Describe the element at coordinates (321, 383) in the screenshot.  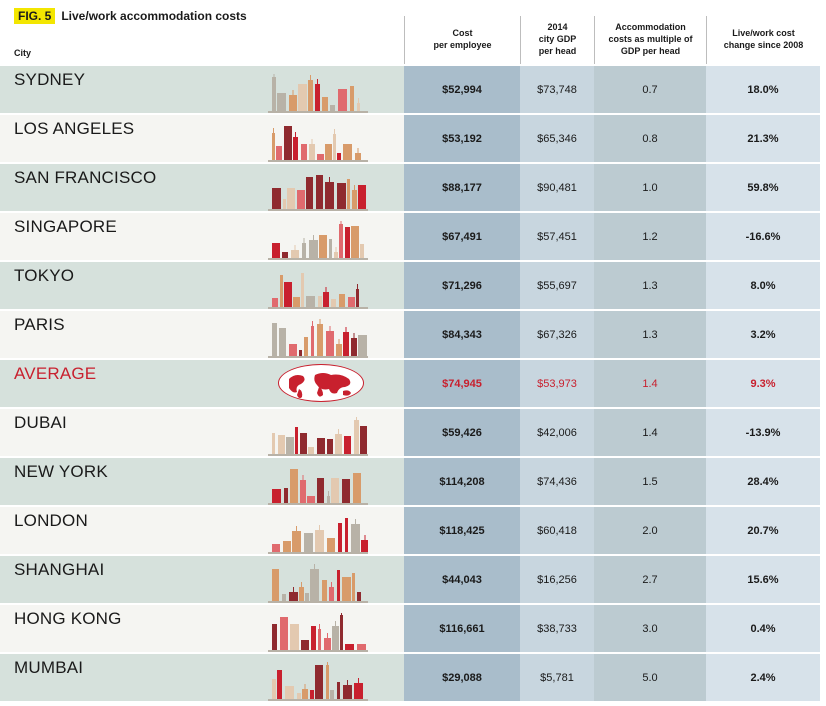
I see `world-map-icon` at that location.